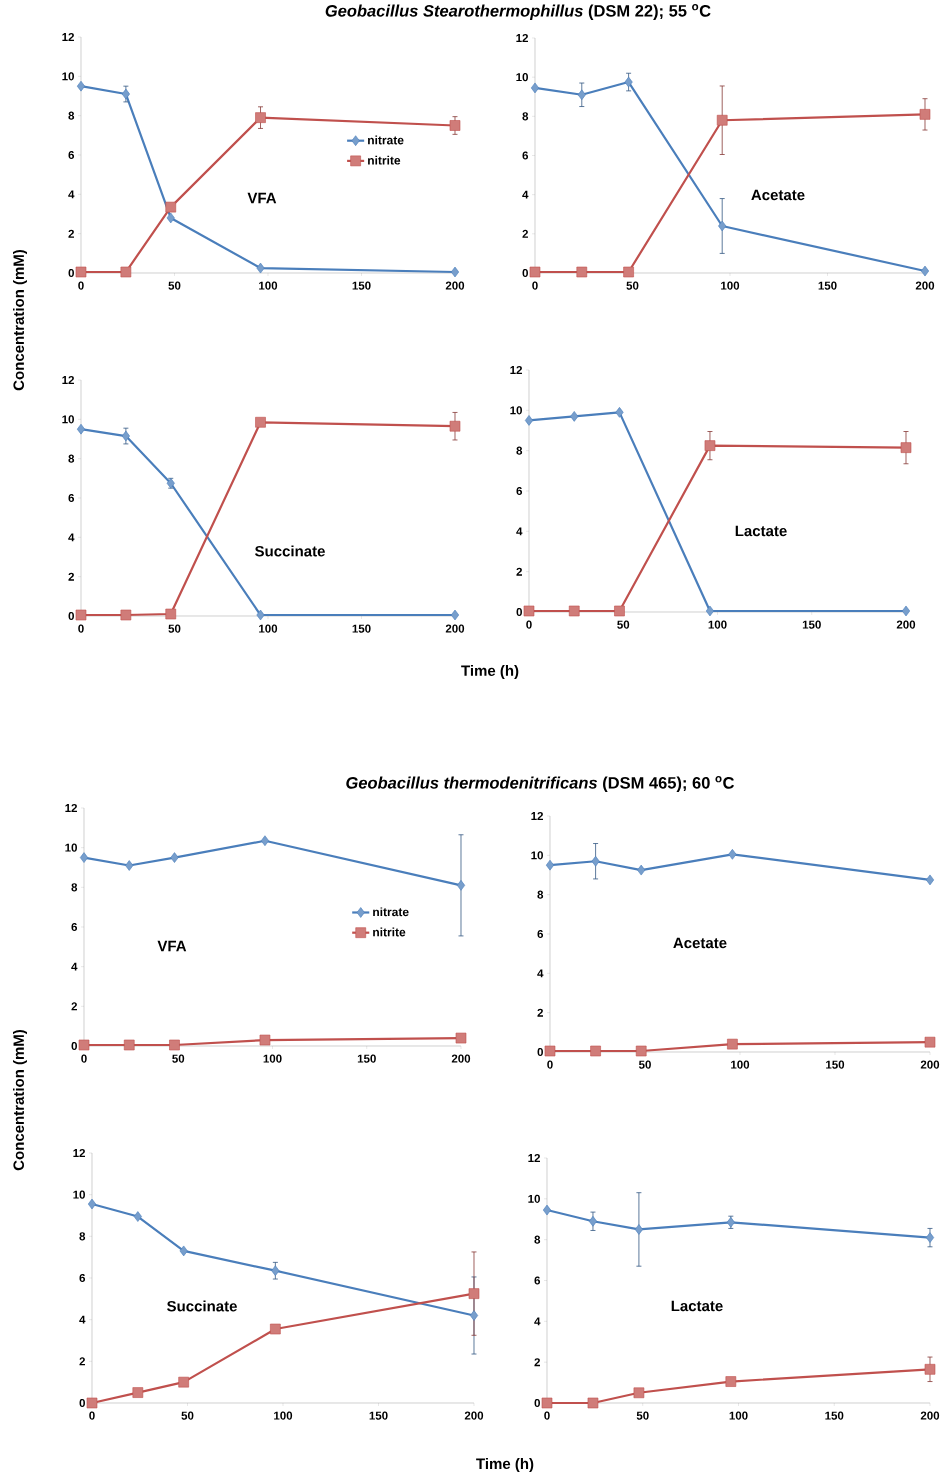 The width and height of the screenshot is (945, 1481). Describe the element at coordinates (540, 784) in the screenshot. I see `text: Geobacillus thermodenitrificans (DSM 465); 60 $^{o}$C` at that location.